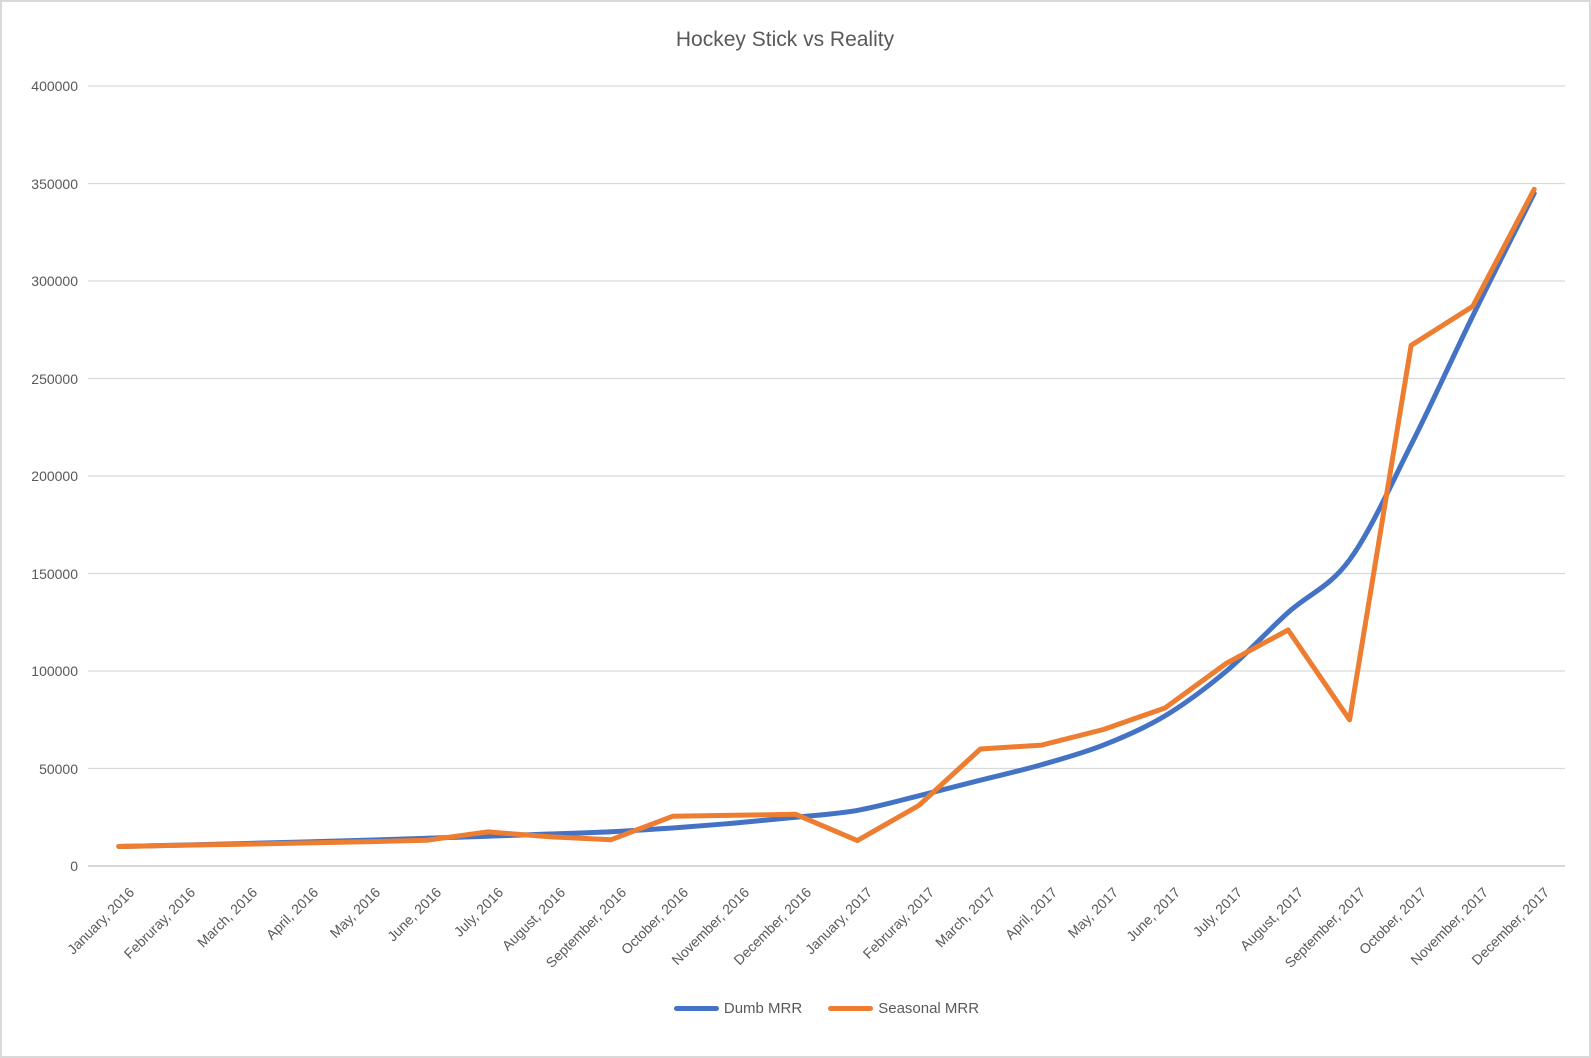 The image size is (1591, 1058). What do you see at coordinates (929, 1008) in the screenshot?
I see `legend-label: Seasonal MRR` at bounding box center [929, 1008].